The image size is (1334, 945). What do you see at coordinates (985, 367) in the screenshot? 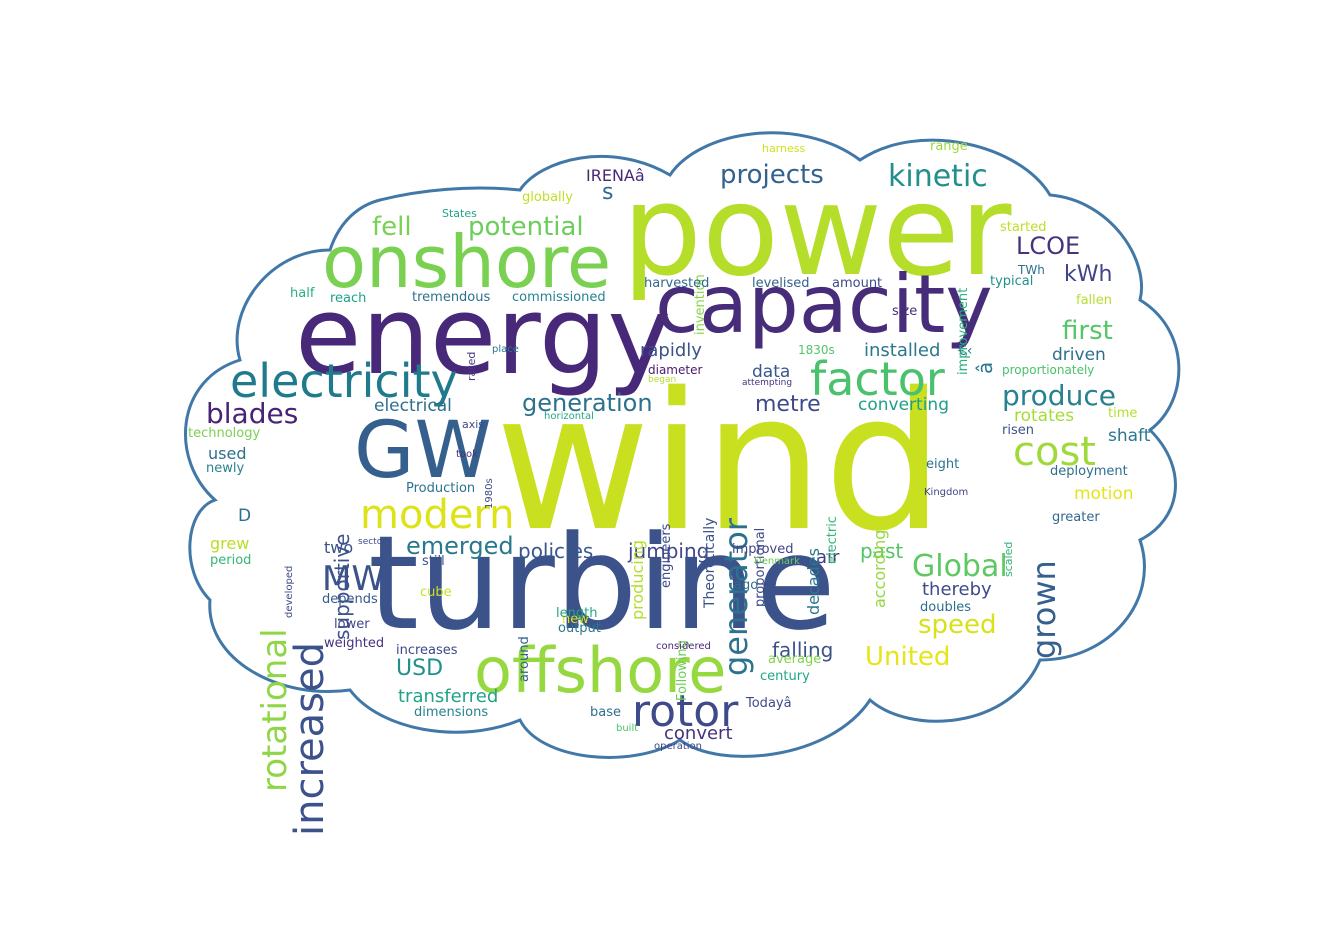
I see `word-a-vertical: â` at bounding box center [985, 367].